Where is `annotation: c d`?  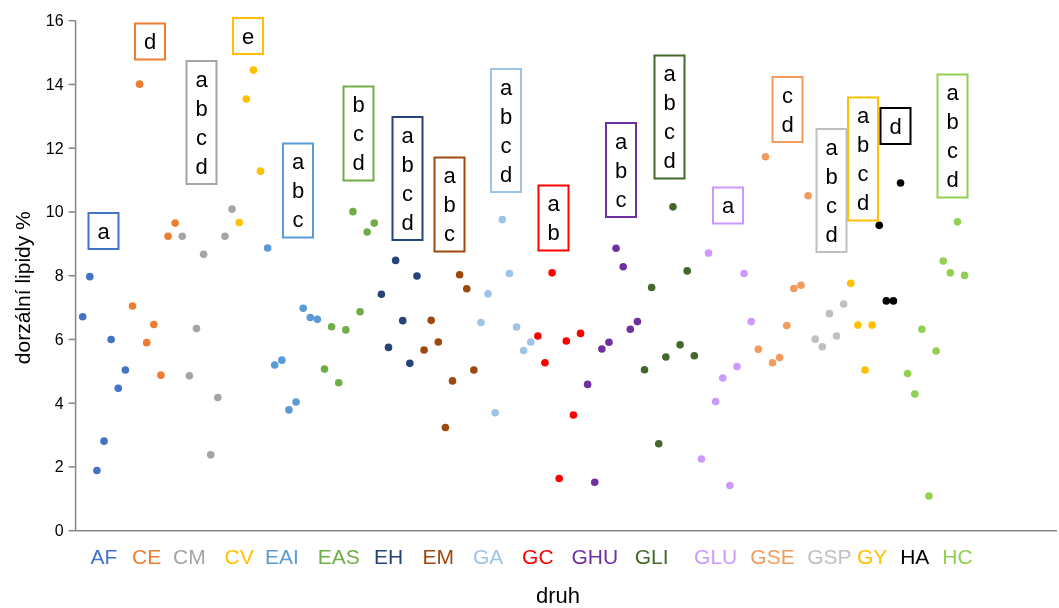
annotation: c d is located at coordinates (787, 109).